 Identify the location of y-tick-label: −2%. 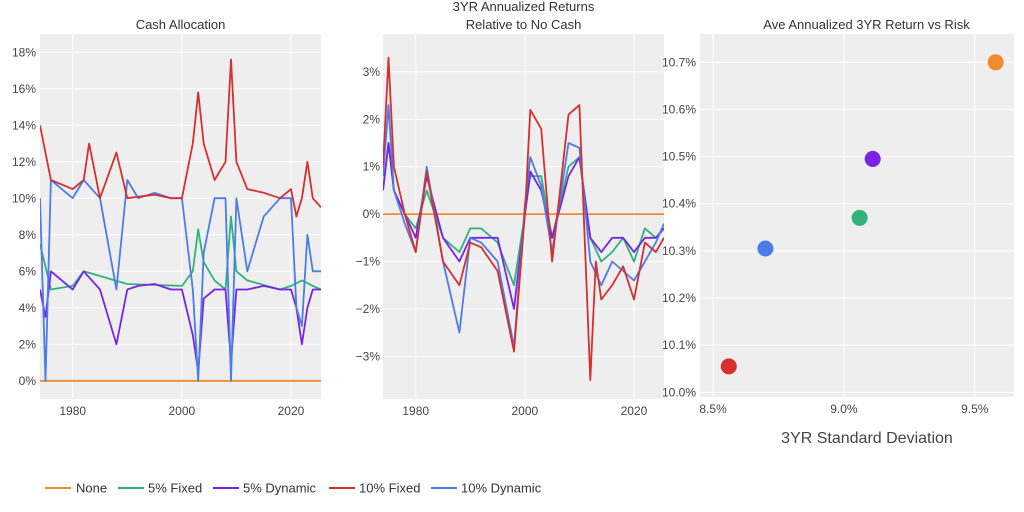
(368, 309).